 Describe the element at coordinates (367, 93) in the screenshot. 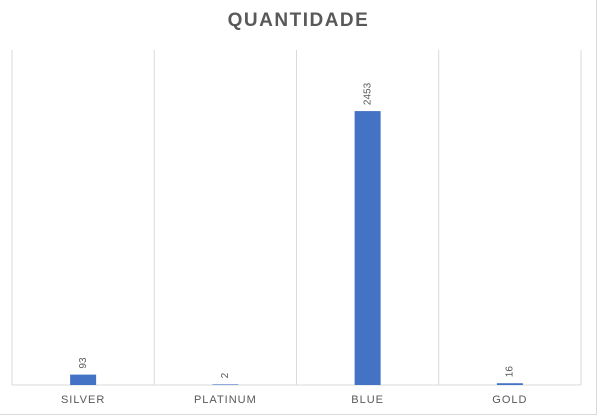

I see `data-label-blue: 2453` at that location.